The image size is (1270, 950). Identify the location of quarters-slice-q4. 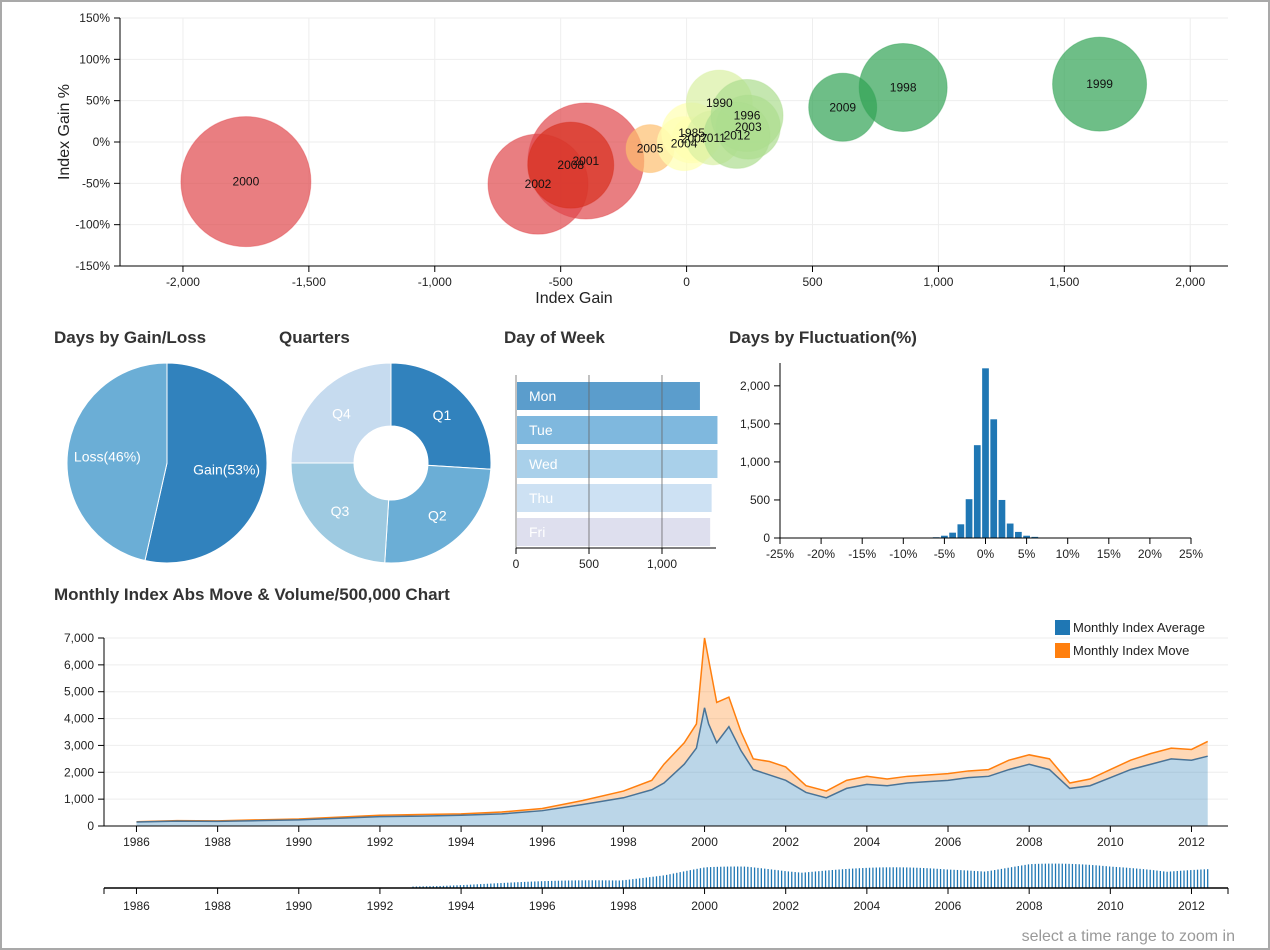
(341, 413).